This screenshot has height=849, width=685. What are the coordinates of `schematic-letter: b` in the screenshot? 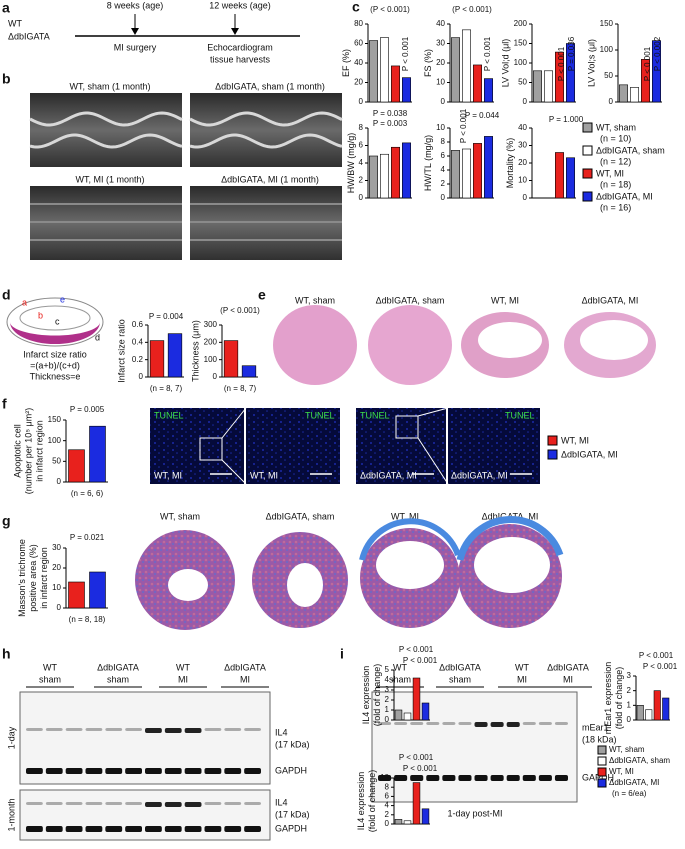 It's located at (40, 315).